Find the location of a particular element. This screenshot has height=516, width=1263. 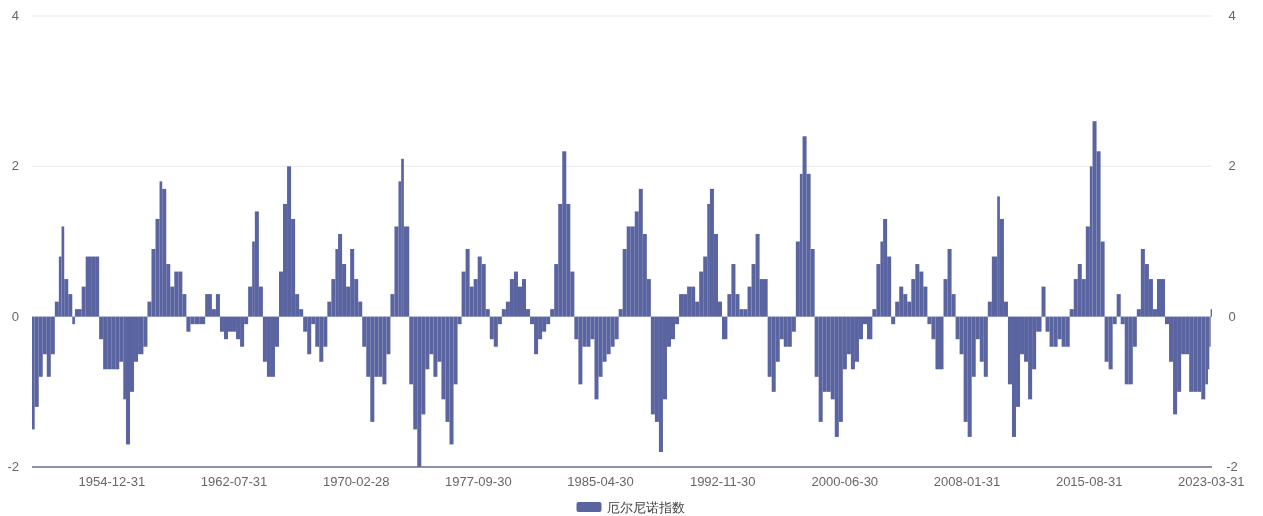

x-tick-label: 2023-03-31 is located at coordinates (1211, 481).